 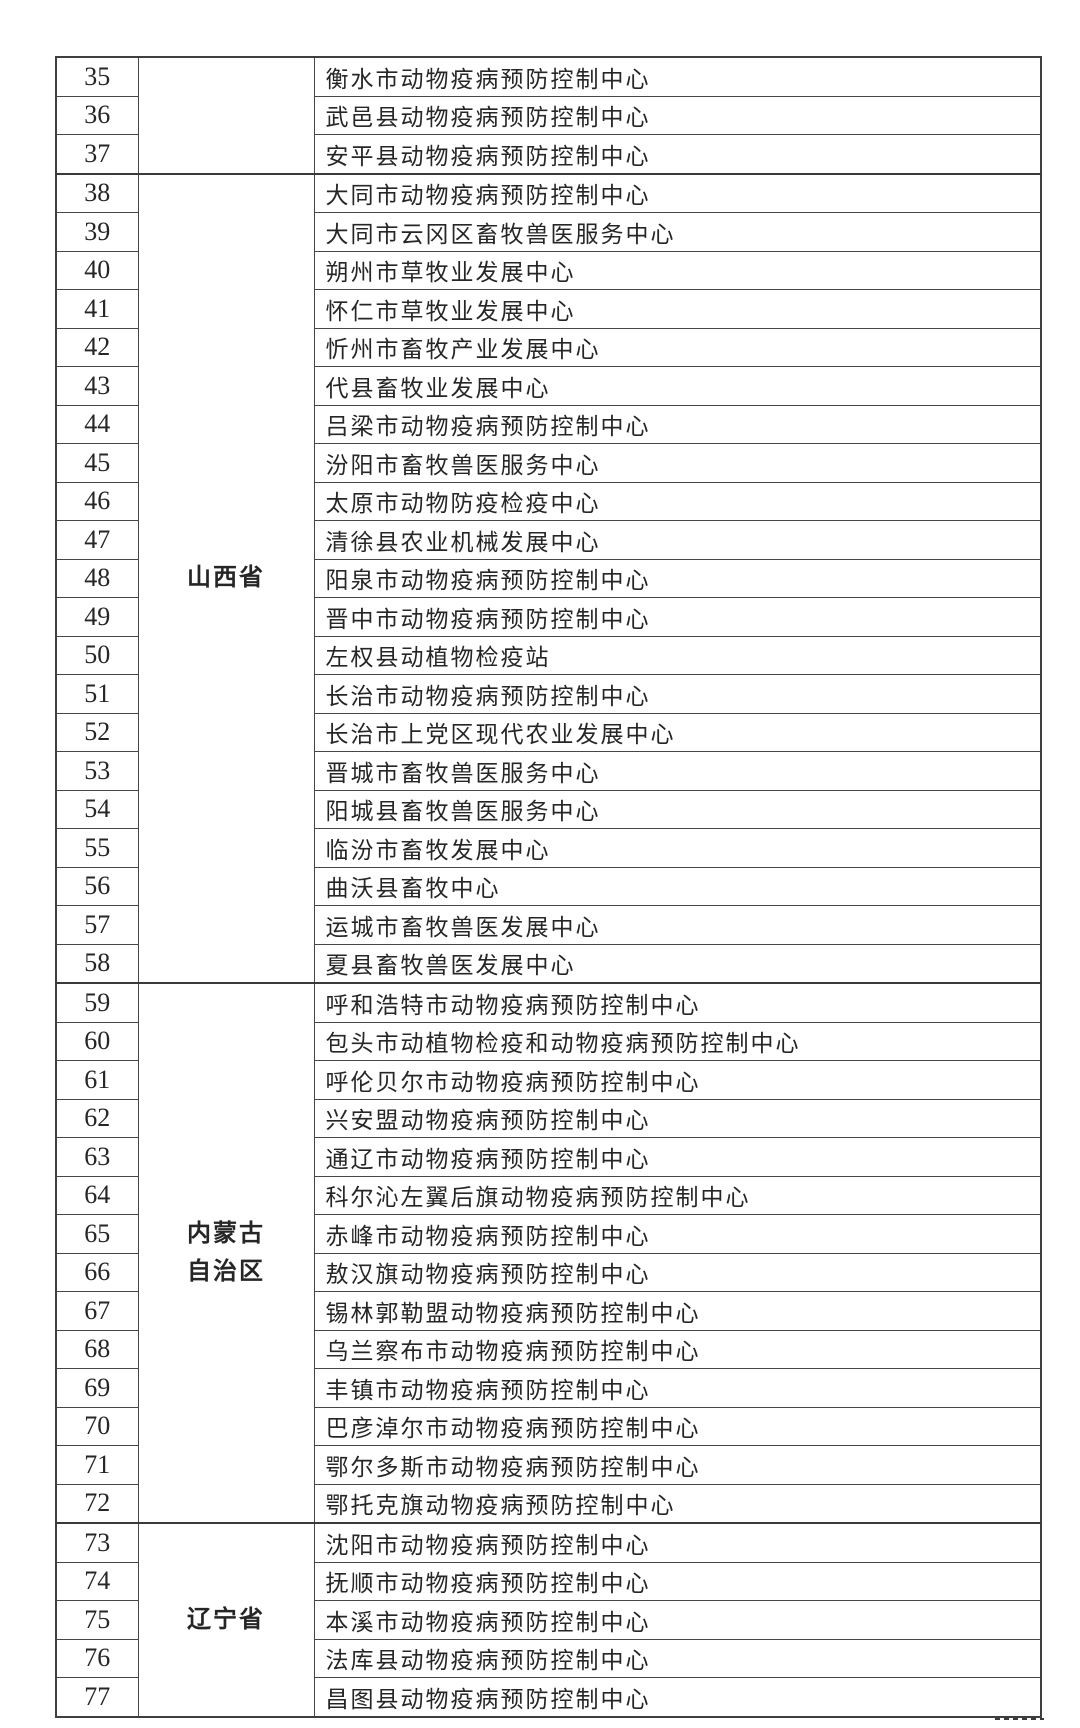 I want to click on org-name: 抚顺市动物疫病预防控制中心, so click(x=677, y=1581).